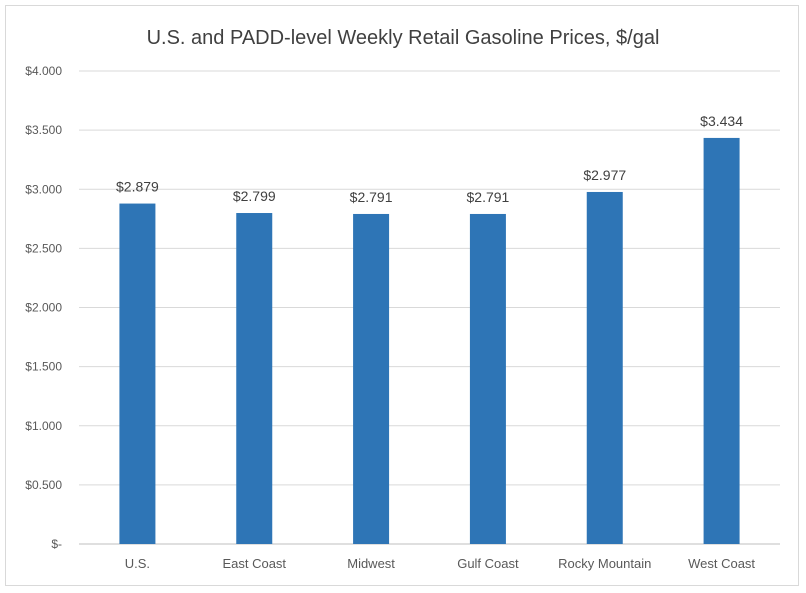 The image size is (806, 593). Describe the element at coordinates (721, 121) in the screenshot. I see `data-label: $3.434` at that location.